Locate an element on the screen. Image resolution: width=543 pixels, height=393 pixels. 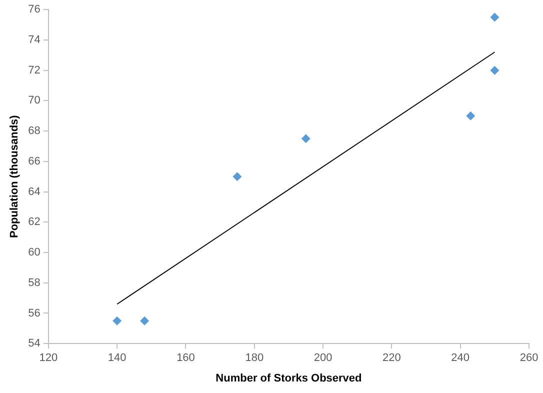
y-tick-label: 66 is located at coordinates (34, 161).